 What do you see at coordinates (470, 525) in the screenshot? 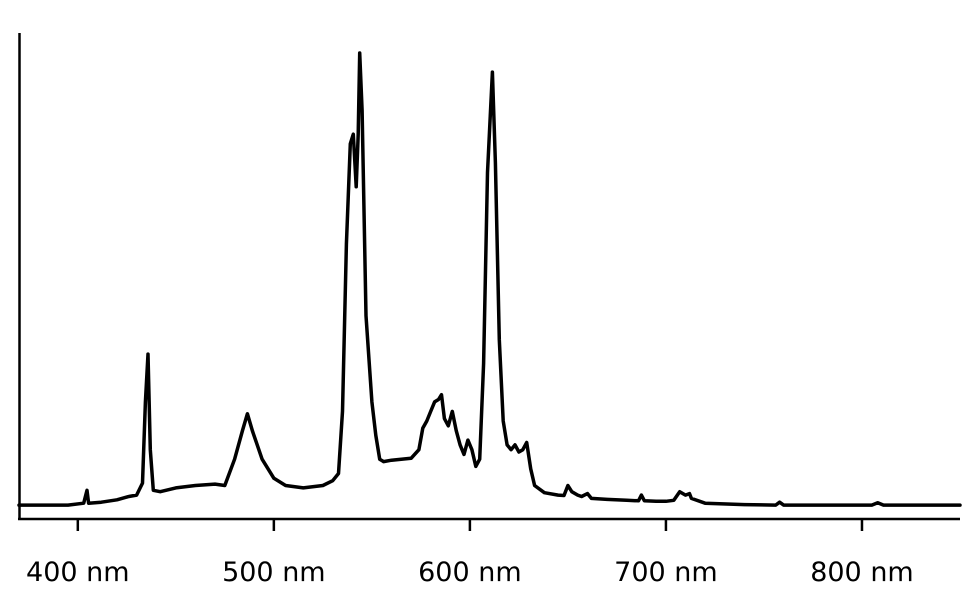
I see `x-axis-ticks` at bounding box center [470, 525].